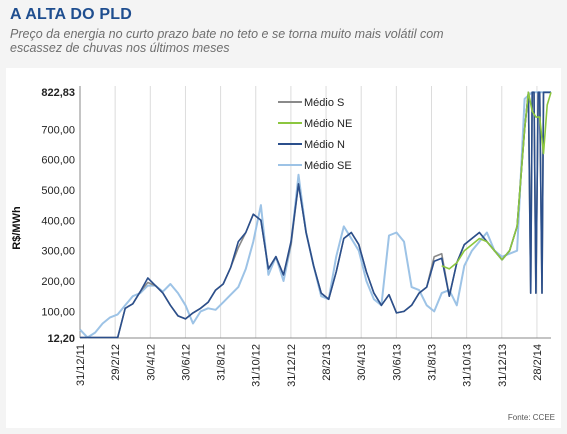 The image size is (567, 434). I want to click on y-tick-label: 100,00, so click(58, 312).